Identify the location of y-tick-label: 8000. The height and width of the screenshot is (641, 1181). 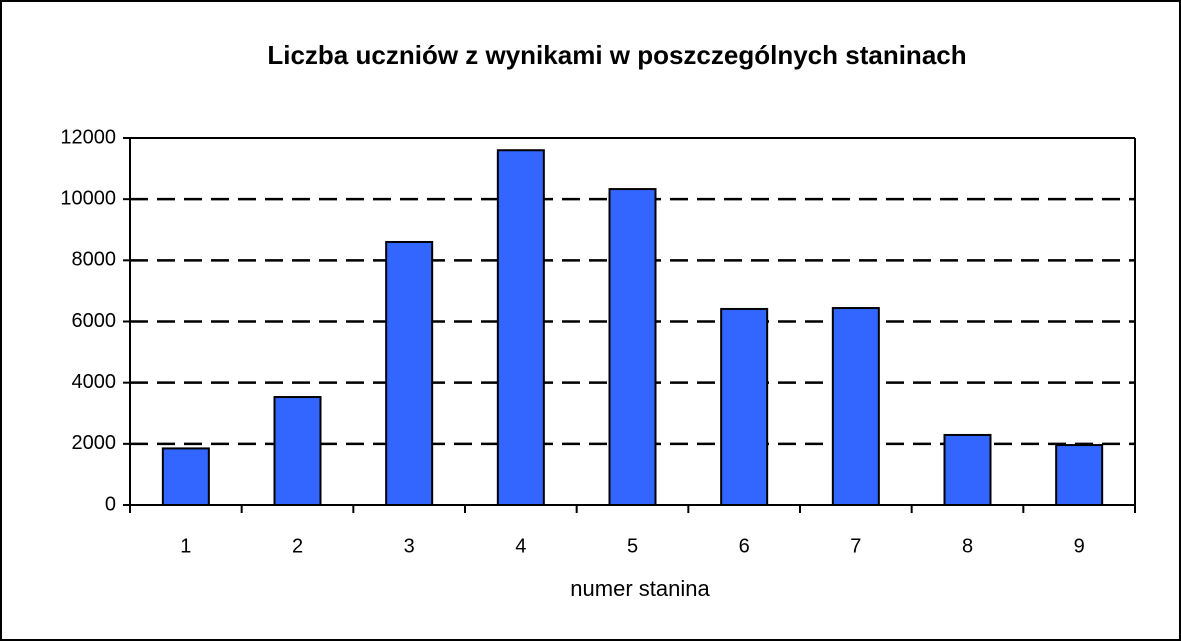
(94, 260).